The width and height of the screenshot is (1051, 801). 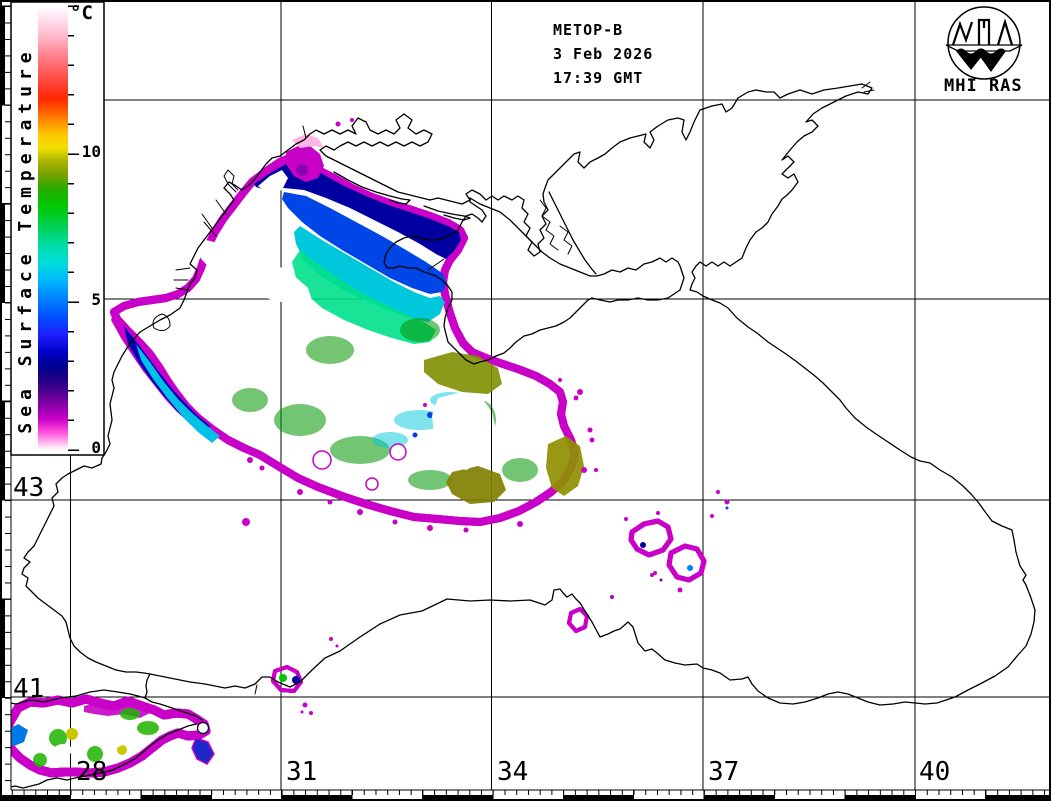 What do you see at coordinates (29, 689) in the screenshot?
I see `lat-label-41: 41` at bounding box center [29, 689].